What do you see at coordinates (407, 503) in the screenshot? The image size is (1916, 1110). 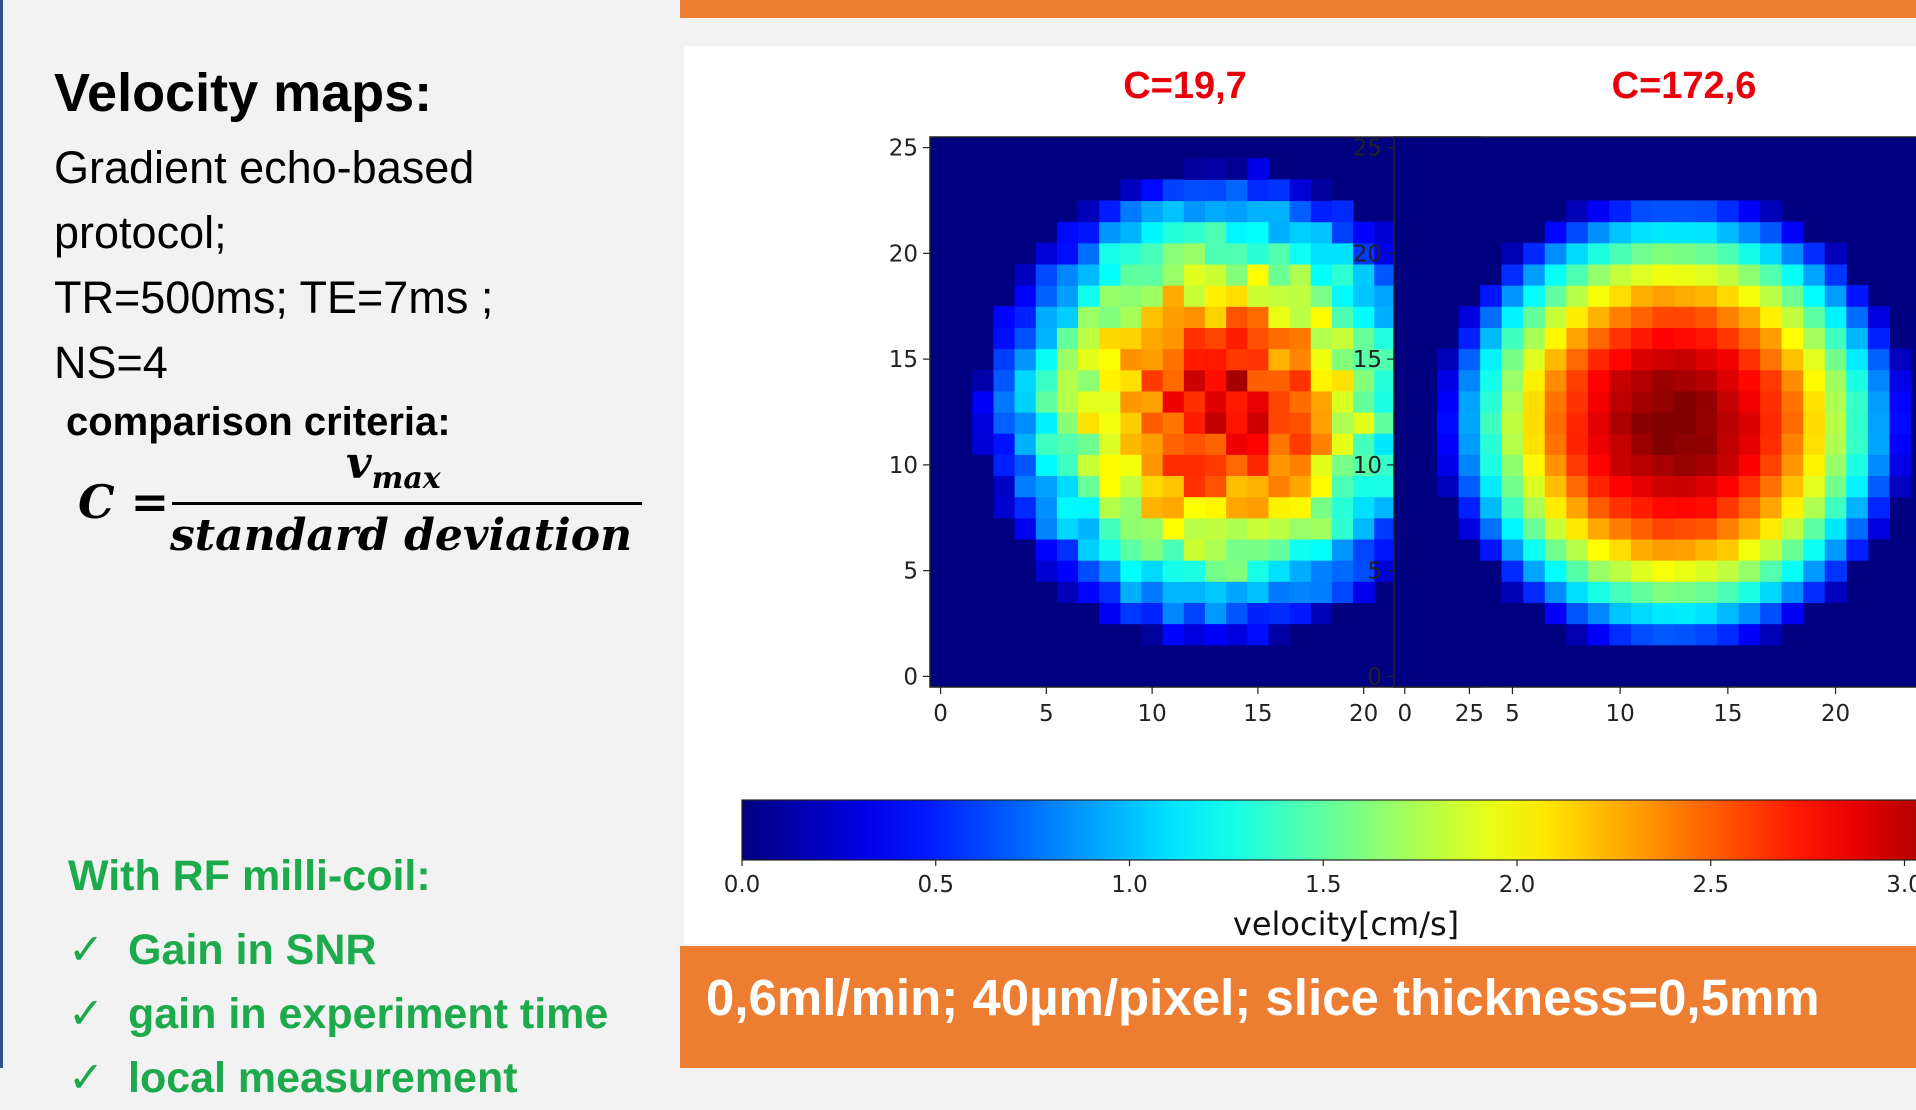 I see `fraction-bar` at bounding box center [407, 503].